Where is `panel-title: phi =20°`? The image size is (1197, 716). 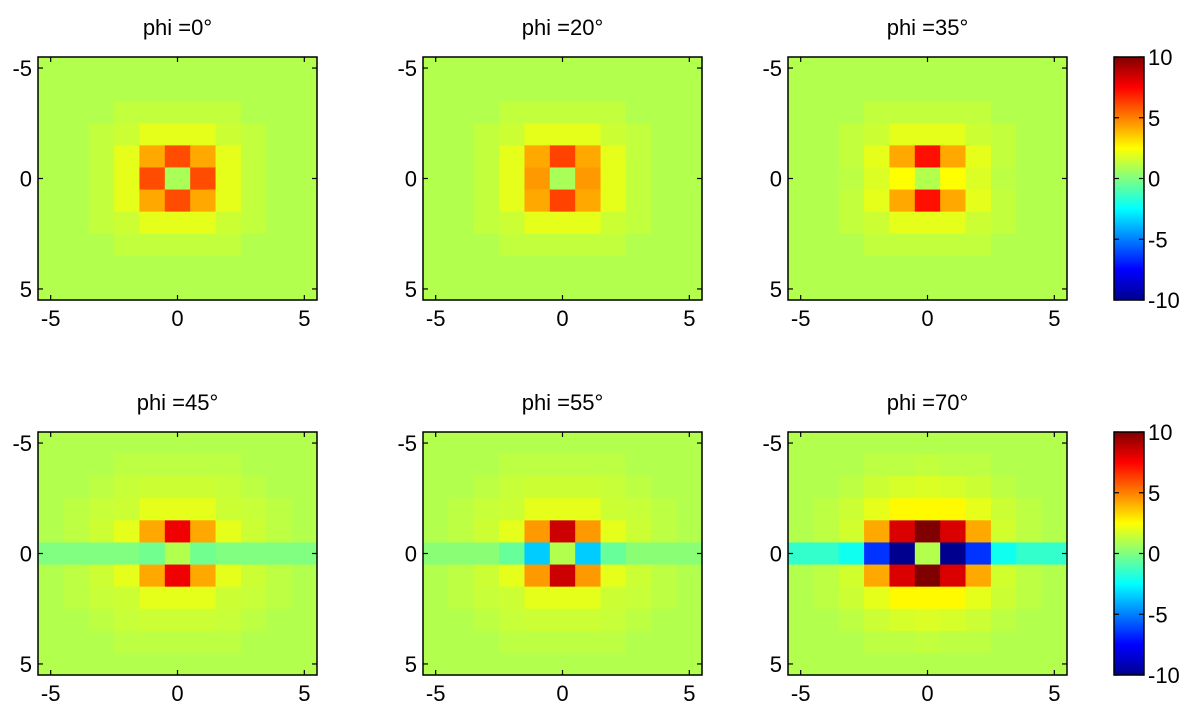
panel-title: phi =20° is located at coordinates (563, 27).